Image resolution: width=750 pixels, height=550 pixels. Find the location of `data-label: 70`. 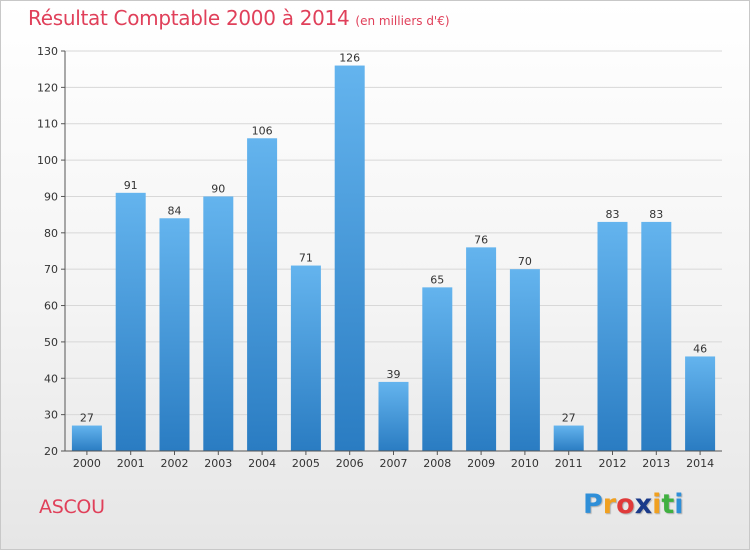

data-label: 70 is located at coordinates (525, 261).